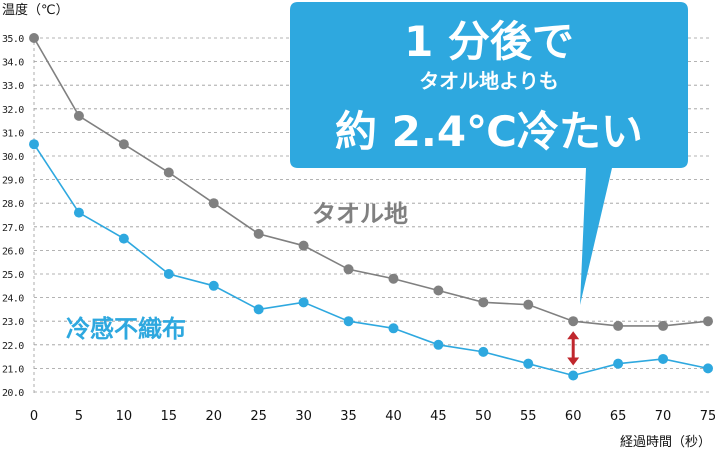  What do you see at coordinates (169, 416) in the screenshot?
I see `x-tick-label: 15` at bounding box center [169, 416].